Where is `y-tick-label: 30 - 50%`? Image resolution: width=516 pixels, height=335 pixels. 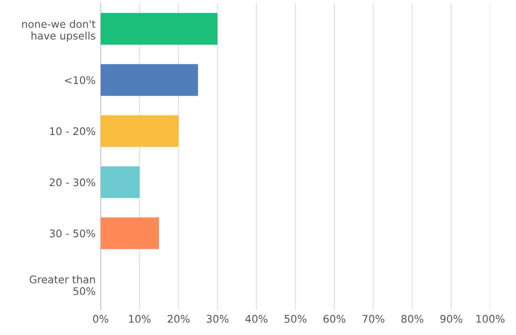 y-tick-label: 30 - 50% is located at coordinates (73, 233).